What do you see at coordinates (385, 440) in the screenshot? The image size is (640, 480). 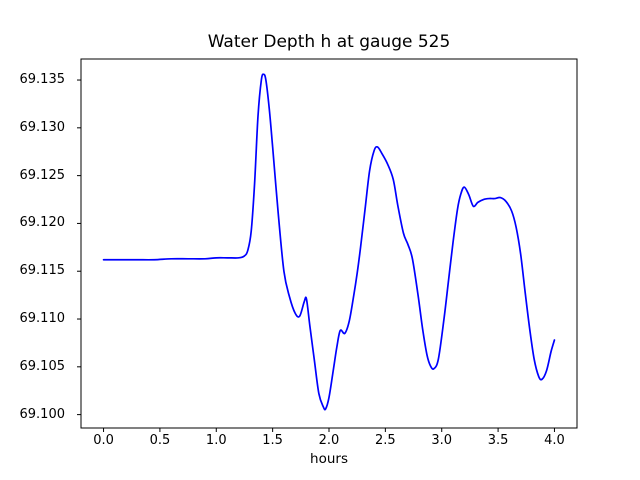 I see `x-tick-label: 2.5` at bounding box center [385, 440].